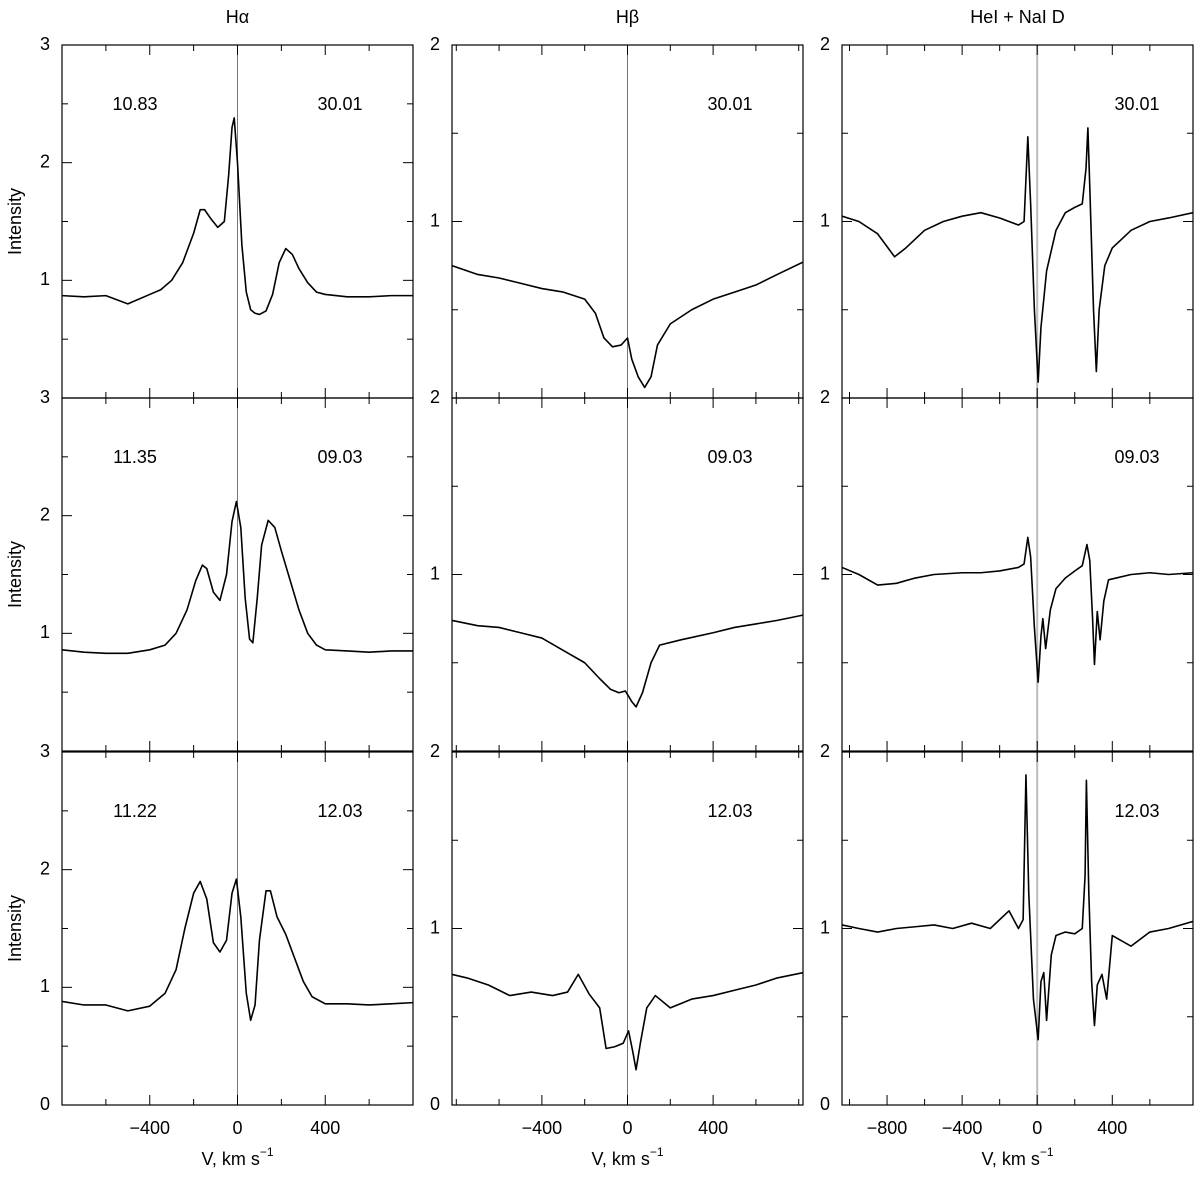 This screenshot has width=1200, height=1179. What do you see at coordinates (134, 104) in the screenshot?
I see `date-annotation: 10.83` at bounding box center [134, 104].